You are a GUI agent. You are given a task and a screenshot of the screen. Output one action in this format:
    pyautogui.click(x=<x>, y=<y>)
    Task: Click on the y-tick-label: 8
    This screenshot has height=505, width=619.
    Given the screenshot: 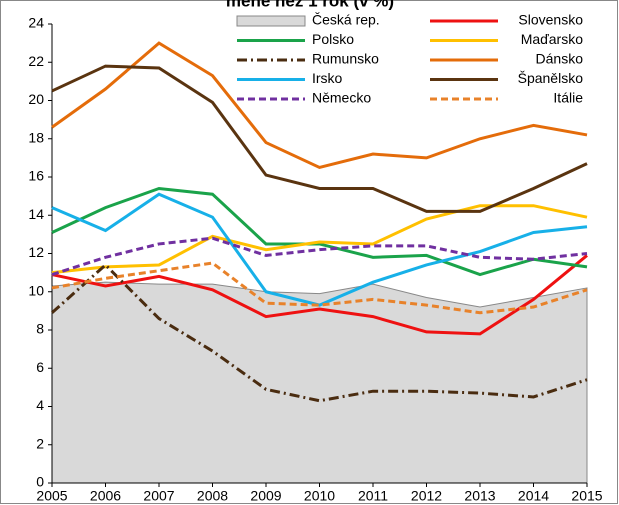 What is the action you would take?
    pyautogui.click(x=40, y=329)
    